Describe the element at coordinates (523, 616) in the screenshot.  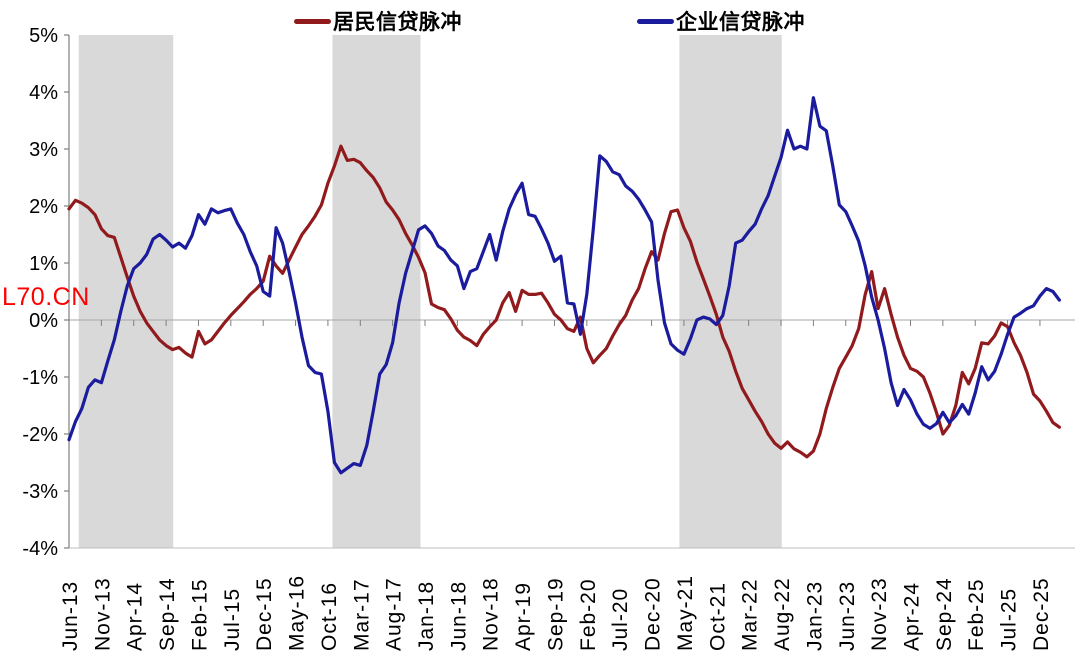
I see `x-tick-label: Apr-19` at that location.